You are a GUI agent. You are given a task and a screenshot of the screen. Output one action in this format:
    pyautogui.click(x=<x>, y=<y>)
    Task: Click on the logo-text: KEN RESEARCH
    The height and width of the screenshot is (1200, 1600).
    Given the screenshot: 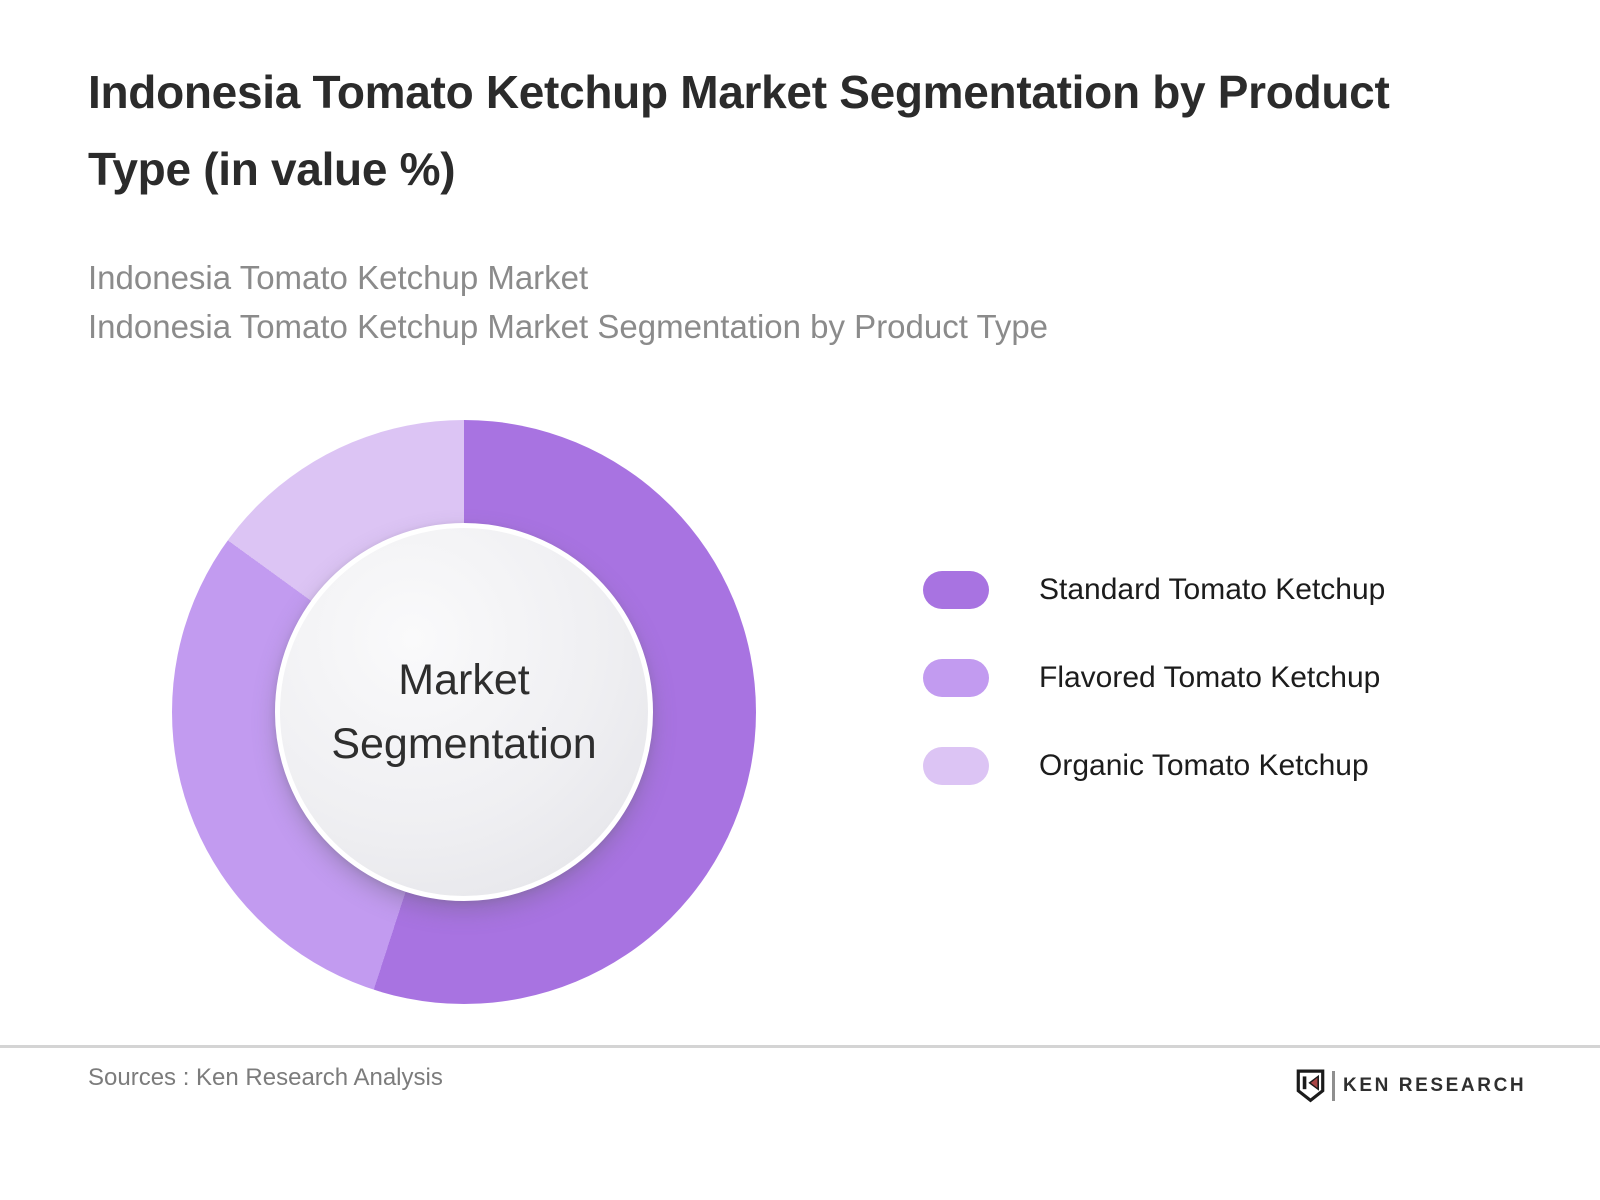 What is the action you would take?
    pyautogui.click(x=1435, y=1085)
    